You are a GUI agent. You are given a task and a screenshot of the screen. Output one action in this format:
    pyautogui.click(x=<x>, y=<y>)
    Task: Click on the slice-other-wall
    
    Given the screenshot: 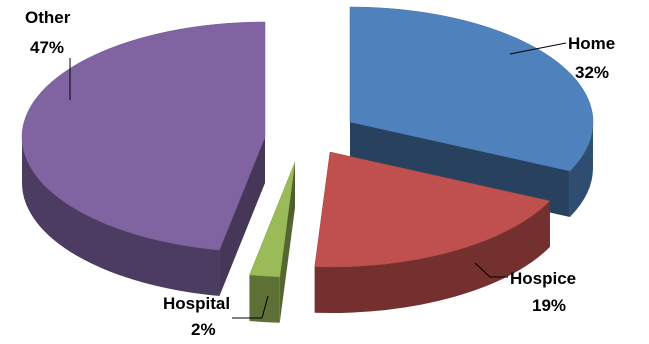 What is the action you would take?
    pyautogui.click(x=121, y=216)
    